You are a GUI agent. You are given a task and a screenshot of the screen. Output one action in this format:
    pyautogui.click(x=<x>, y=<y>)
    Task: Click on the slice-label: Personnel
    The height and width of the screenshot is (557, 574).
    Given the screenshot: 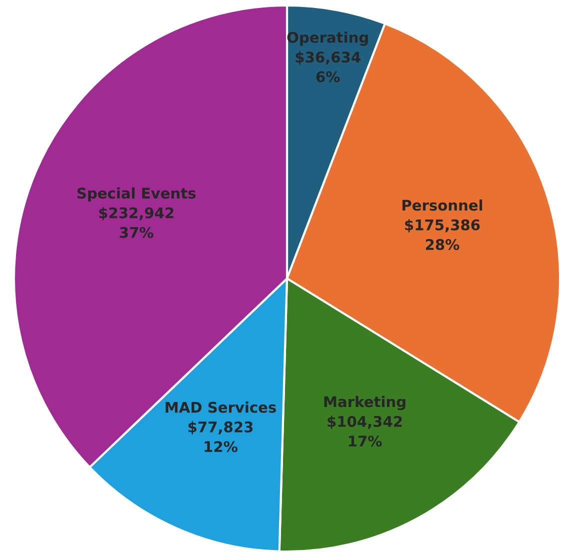 What is the action you would take?
    pyautogui.click(x=442, y=205)
    